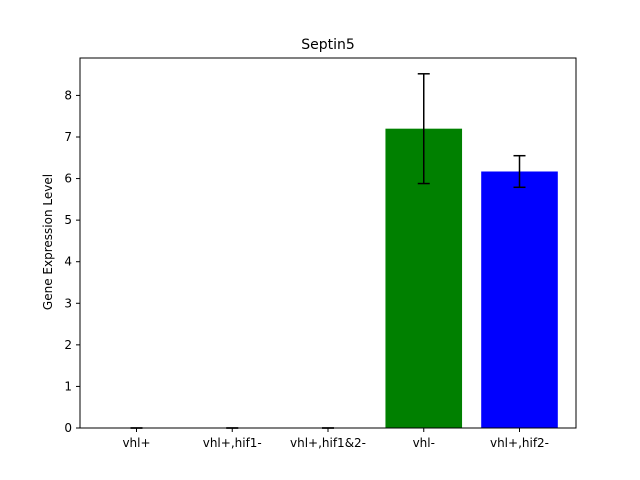 The height and width of the screenshot is (480, 640). What do you see at coordinates (68, 137) in the screenshot?
I see `y-tick-label: 7` at bounding box center [68, 137].